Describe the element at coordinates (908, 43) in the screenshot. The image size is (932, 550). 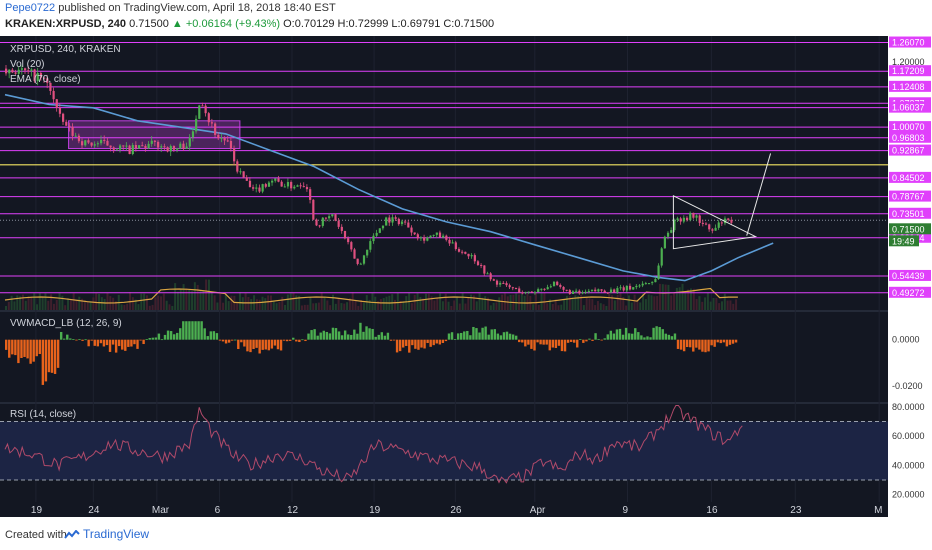
I see `top-level-label: 1.26070` at that location.